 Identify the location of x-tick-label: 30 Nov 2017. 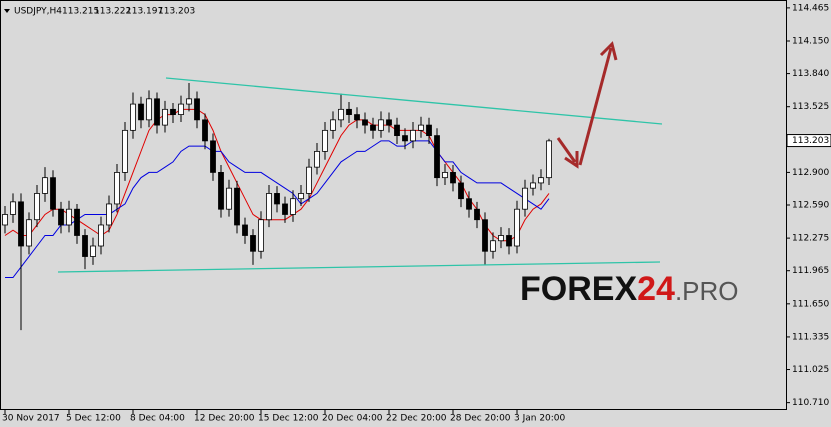
(31, 419).